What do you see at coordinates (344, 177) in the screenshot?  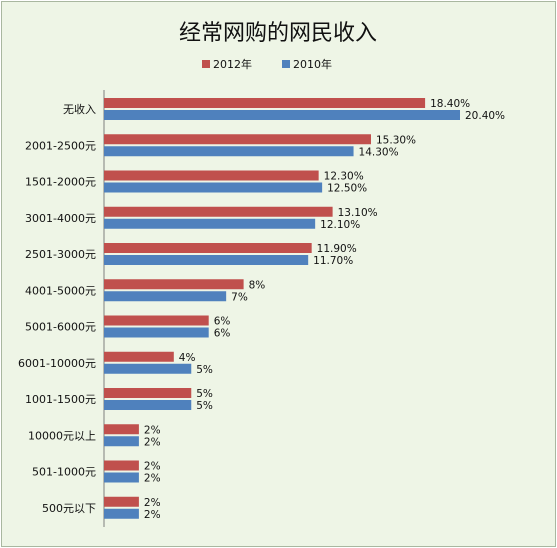 I see `value-label-0-2: 12.30%` at bounding box center [344, 177].